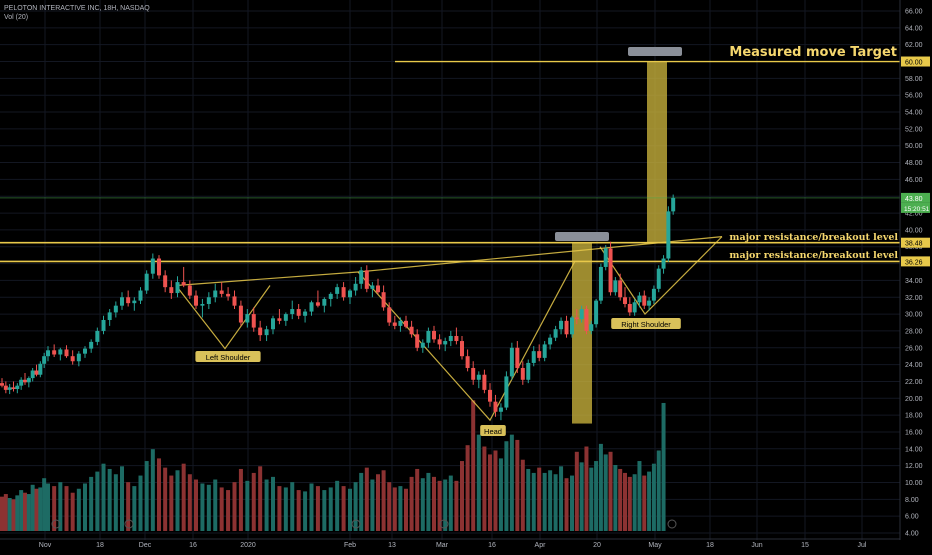 Image resolution: width=932 pixels, height=555 pixels. Describe the element at coordinates (661, 276) in the screenshot. I see `right-shoulder-line` at that location.